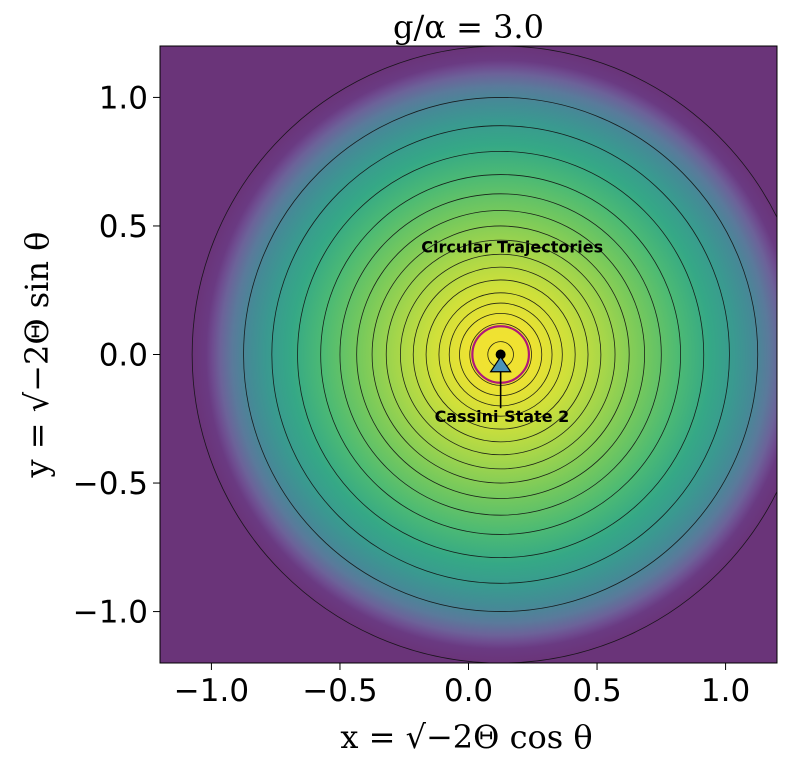 Image resolution: width=785 pixels, height=766 pixels. I want to click on annotation-text-0: Circular Trajectories, so click(512, 247).